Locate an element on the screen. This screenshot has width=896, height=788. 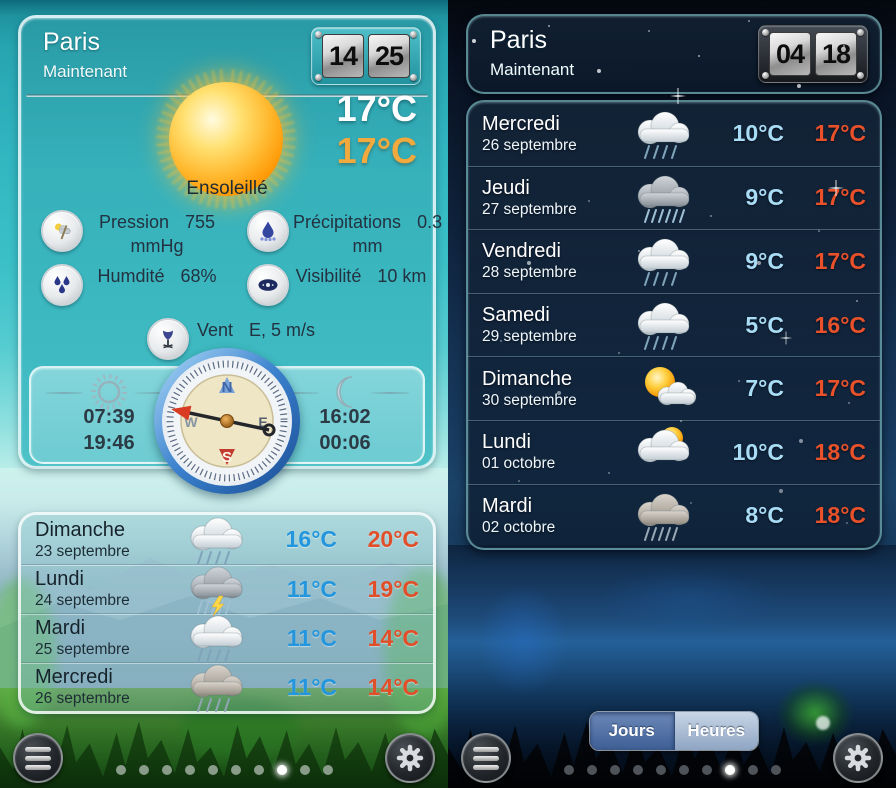
forecast-row: Lundi 24 septembre 11°C 19°C is located at coordinates (227, 590).